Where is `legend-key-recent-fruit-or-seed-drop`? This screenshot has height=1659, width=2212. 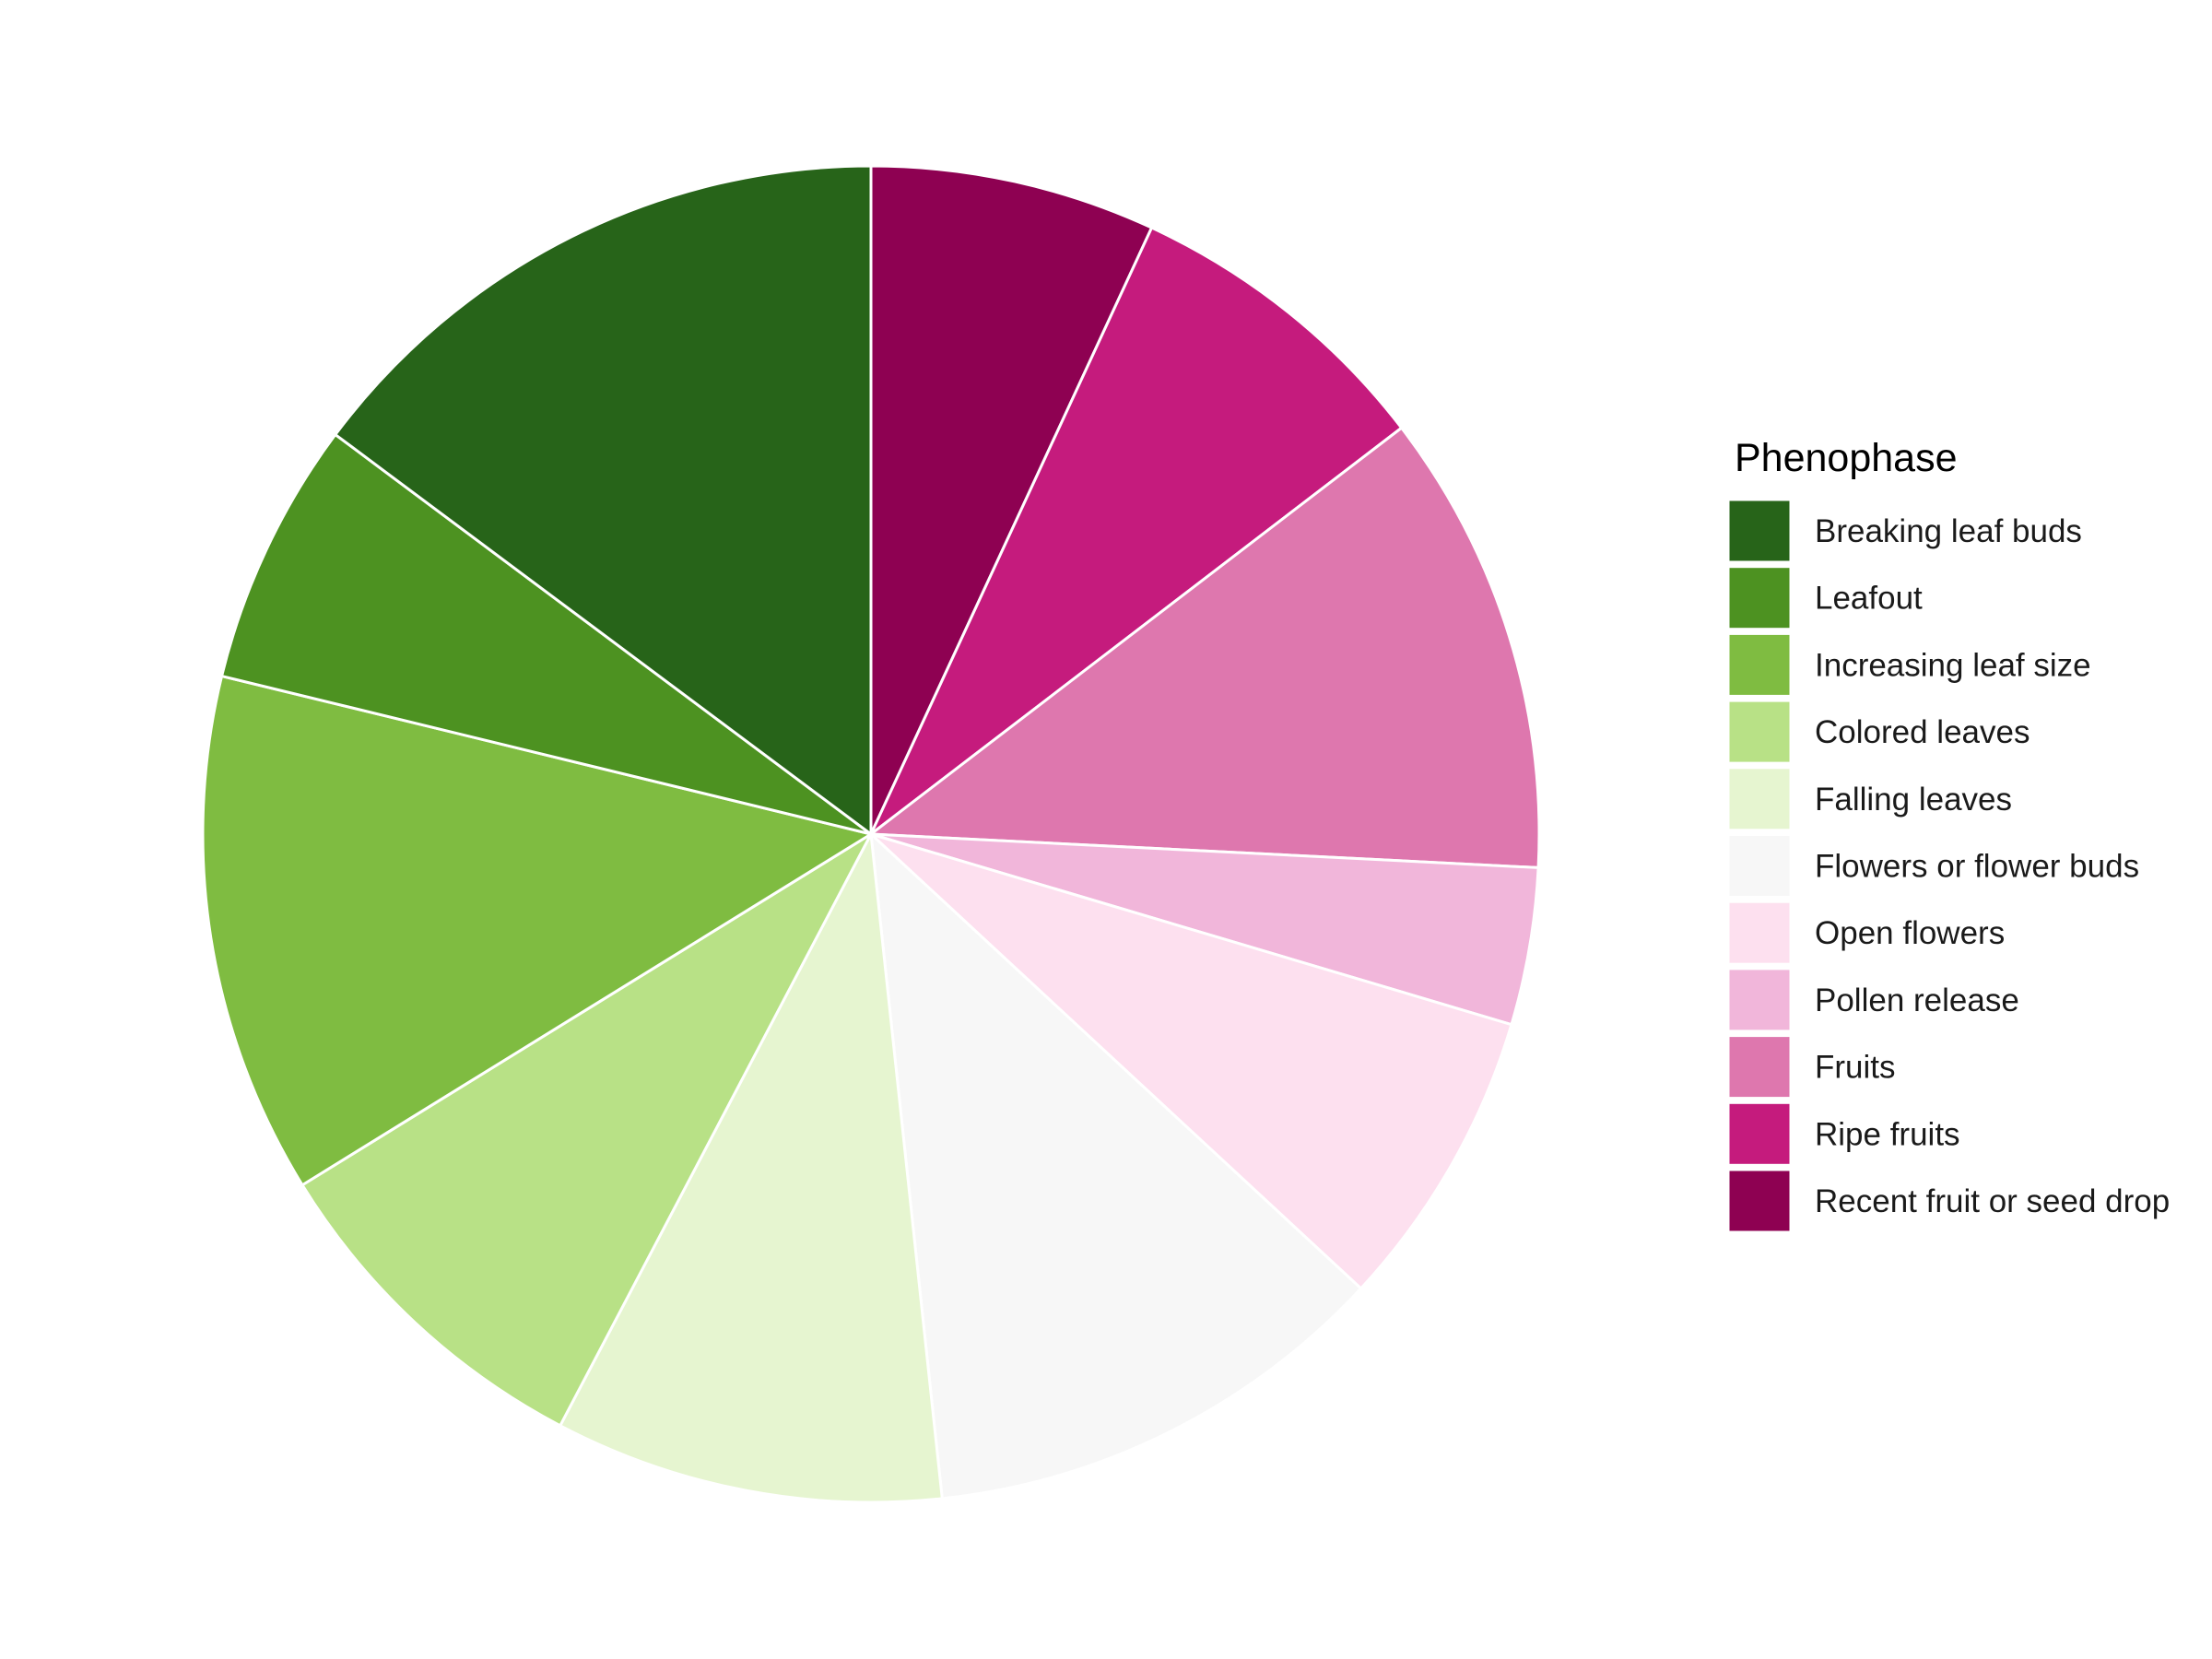 legend-key-recent-fruit-or-seed-drop is located at coordinates (1759, 1201).